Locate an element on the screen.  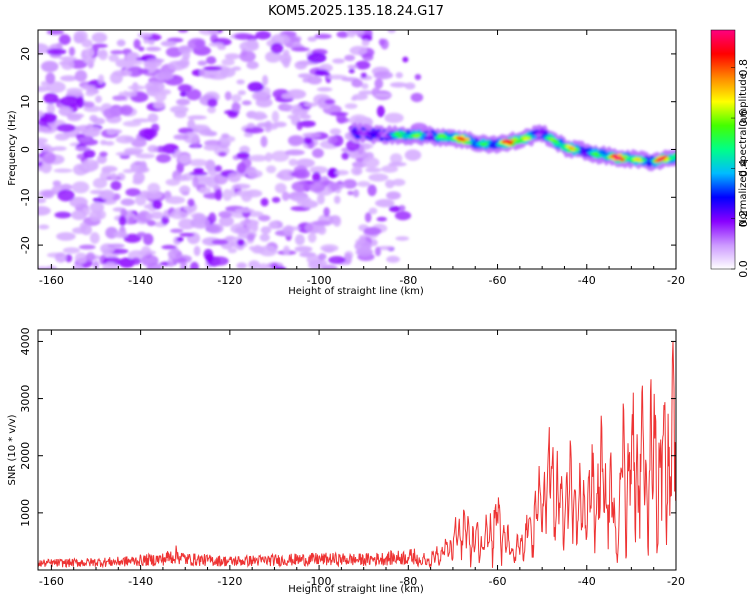
snr-x-tick-label: -140 is located at coordinates (140, 581).